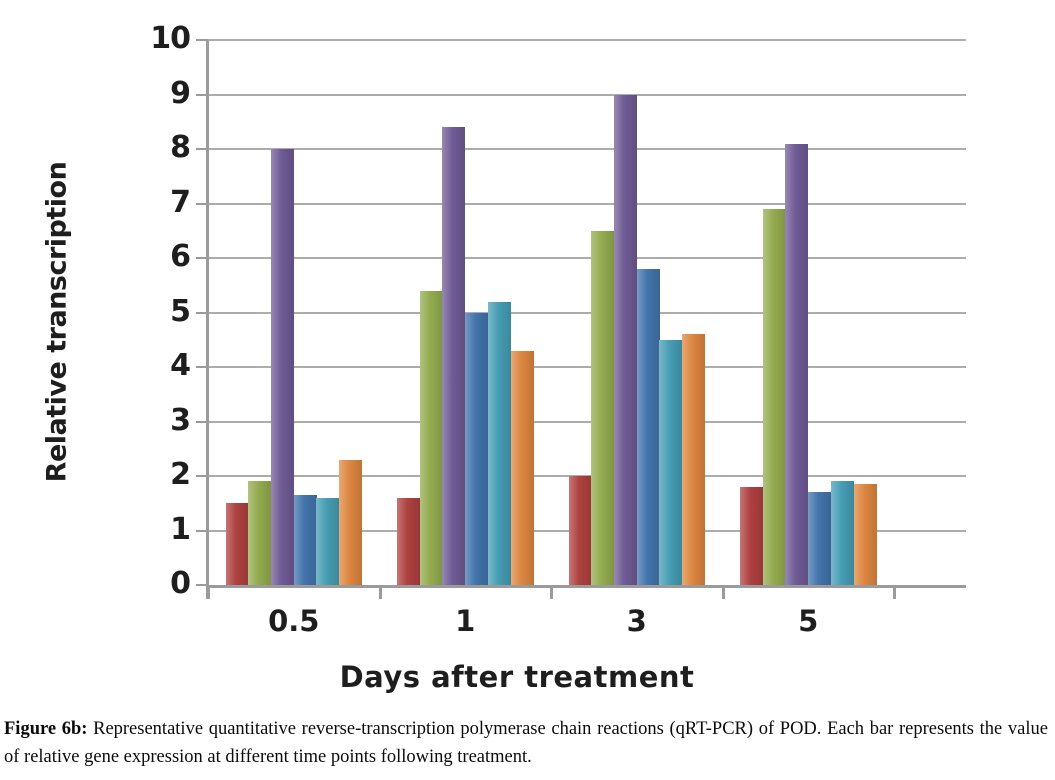 The width and height of the screenshot is (1055, 780). What do you see at coordinates (260, 533) in the screenshot?
I see `bar-series-green-day-0.5` at bounding box center [260, 533].